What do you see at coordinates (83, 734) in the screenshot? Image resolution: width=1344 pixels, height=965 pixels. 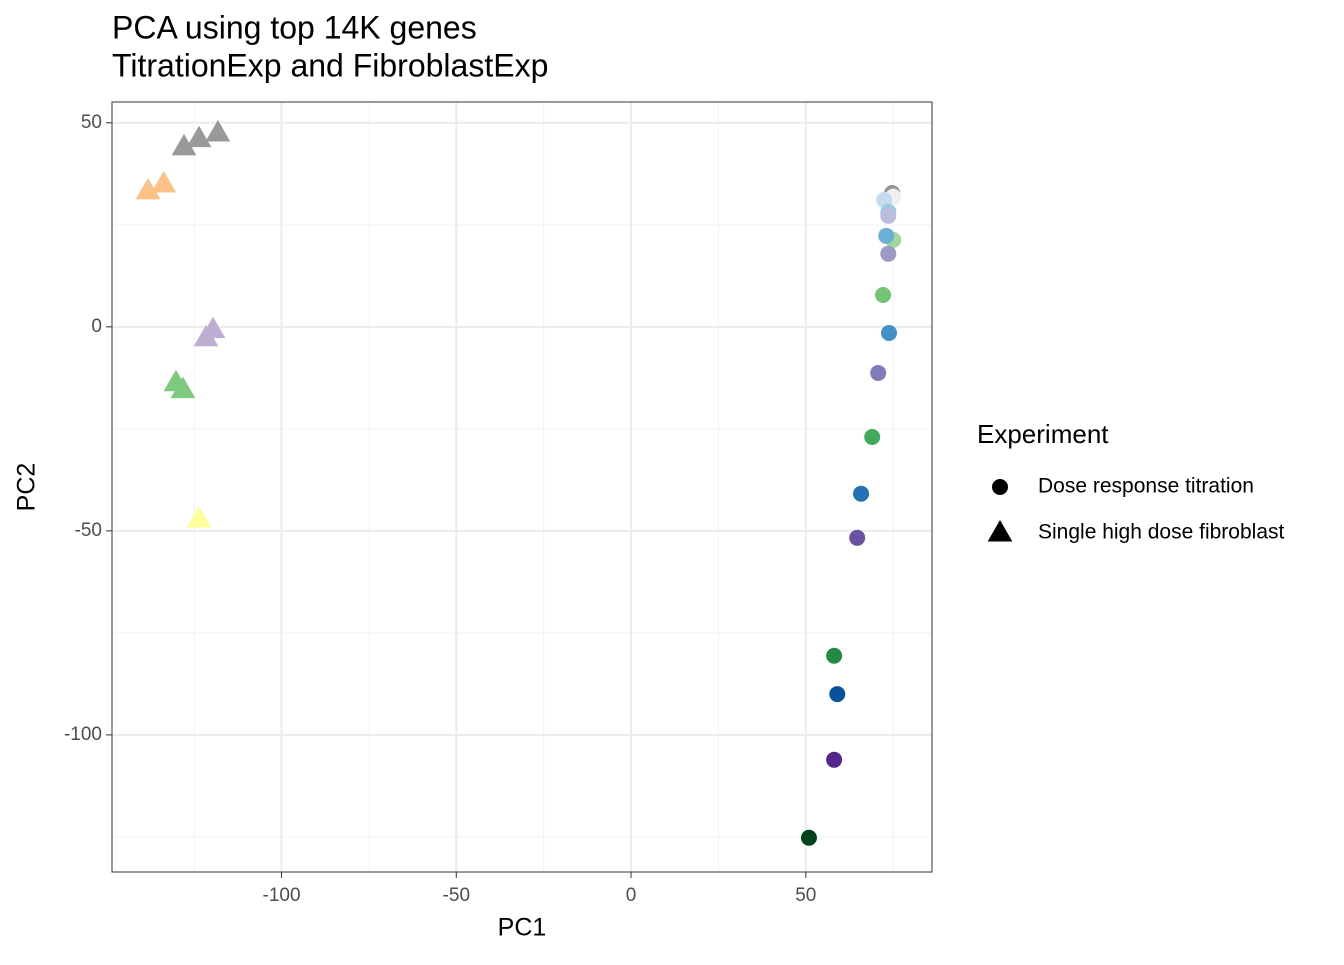 I see `y-tick-label: -100` at bounding box center [83, 734].